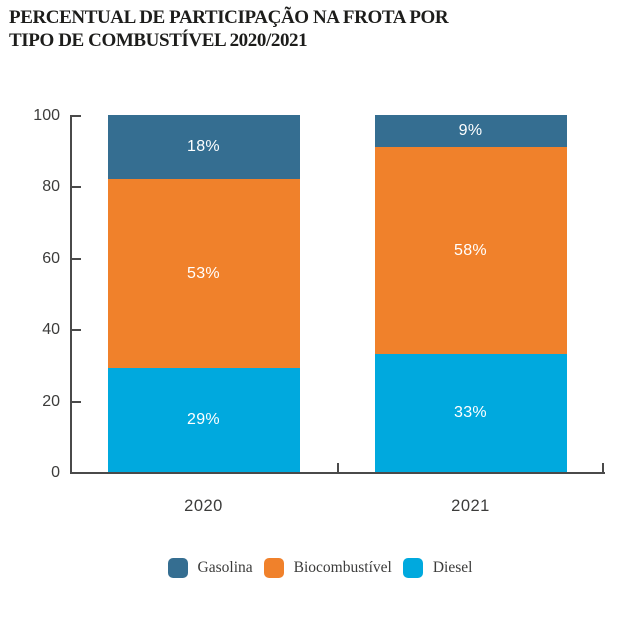 This screenshot has height=624, width=640. Describe the element at coordinates (225, 567) in the screenshot. I see `legend-label-gasolina: Gasolina` at that location.